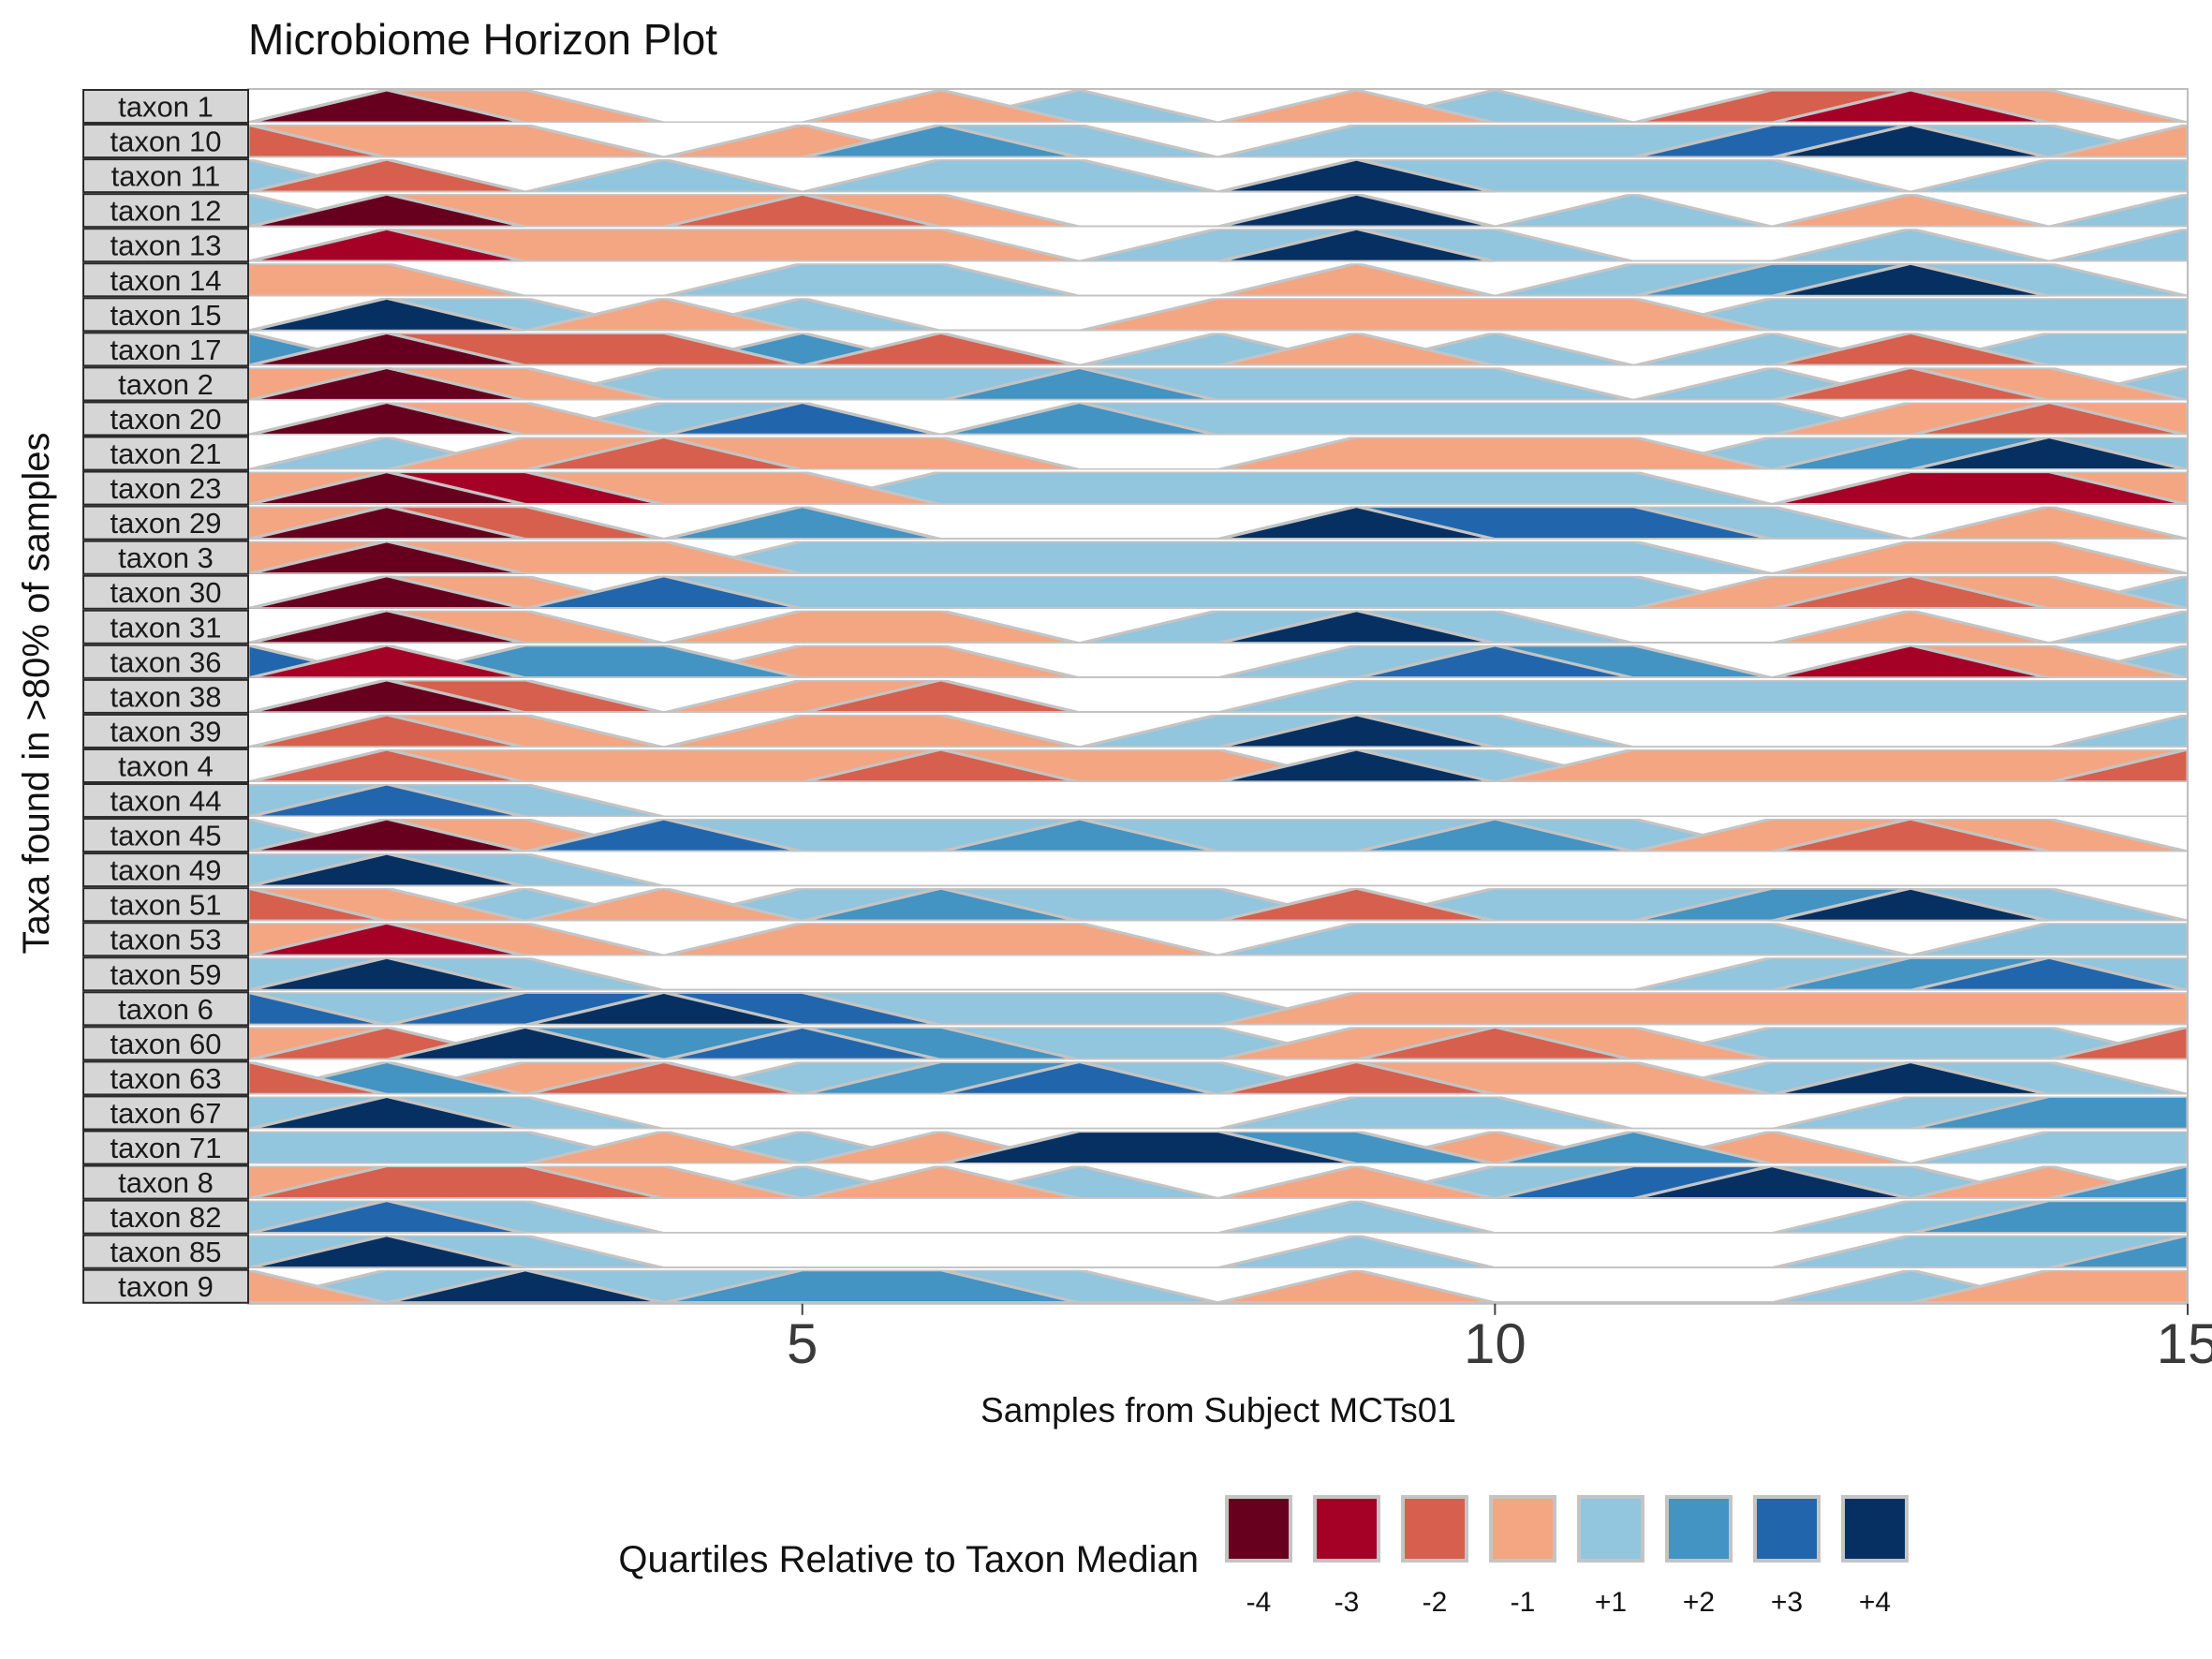  I want to click on chart-title: Microbiome Horizon Plot, so click(483, 40).